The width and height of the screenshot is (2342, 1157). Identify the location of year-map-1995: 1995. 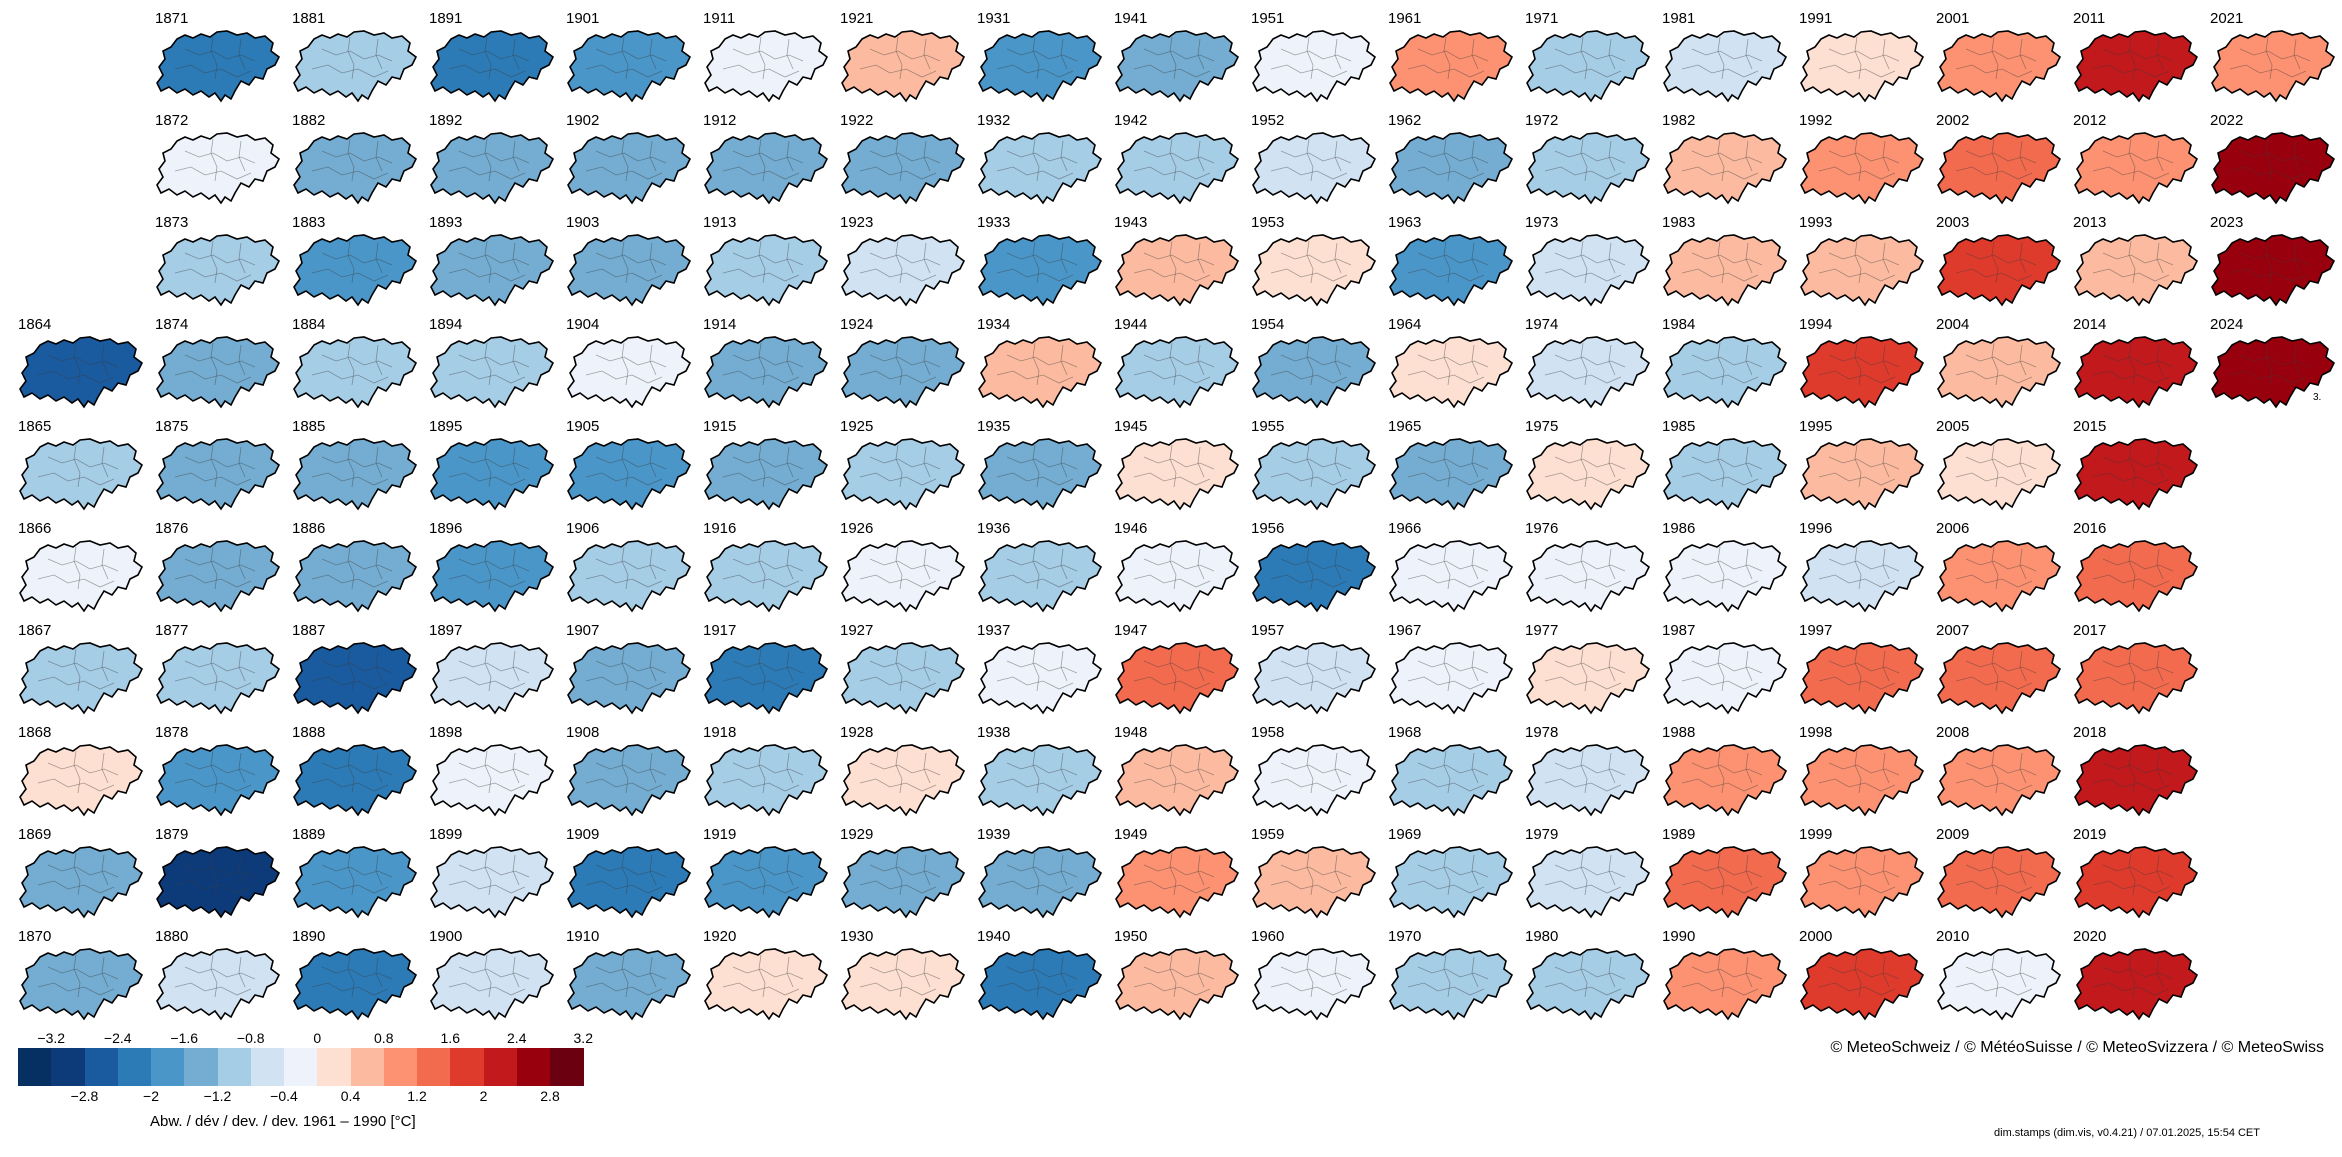
(1865, 468).